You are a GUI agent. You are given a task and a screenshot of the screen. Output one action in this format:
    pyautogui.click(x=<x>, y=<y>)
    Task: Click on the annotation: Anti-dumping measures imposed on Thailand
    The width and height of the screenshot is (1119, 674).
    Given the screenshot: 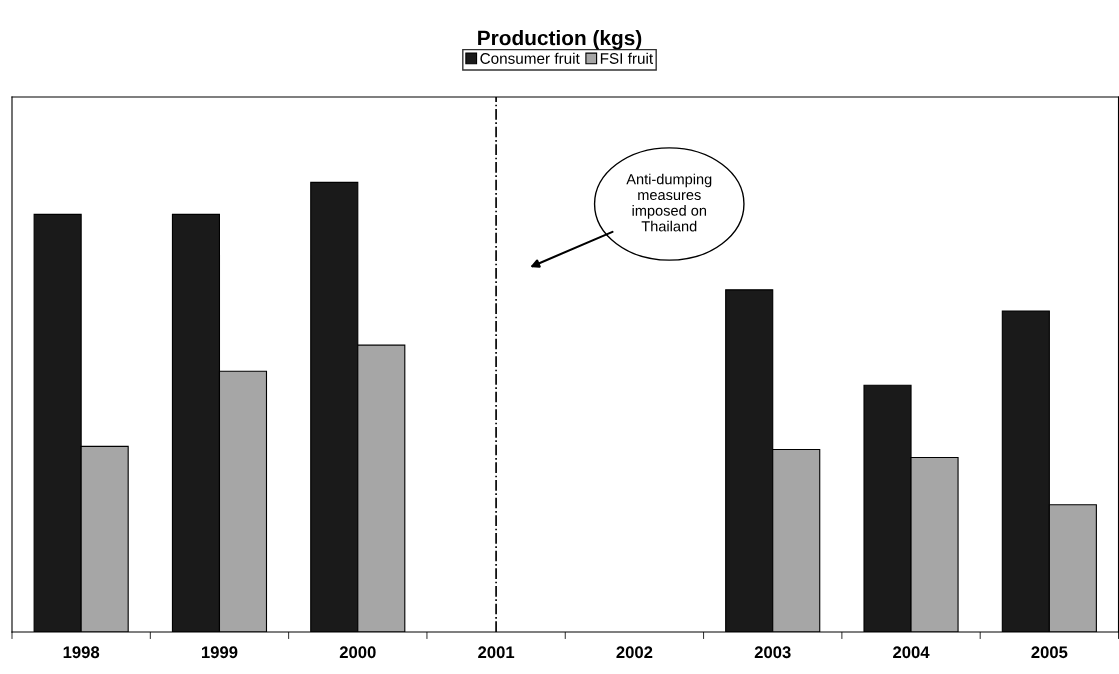 What is the action you would take?
    pyautogui.click(x=669, y=202)
    